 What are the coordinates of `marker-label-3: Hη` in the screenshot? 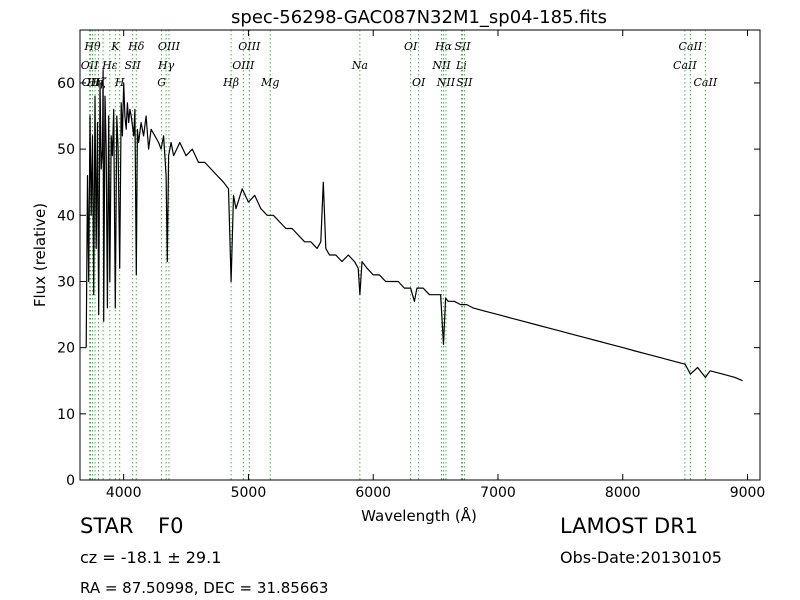 It's located at (95, 82).